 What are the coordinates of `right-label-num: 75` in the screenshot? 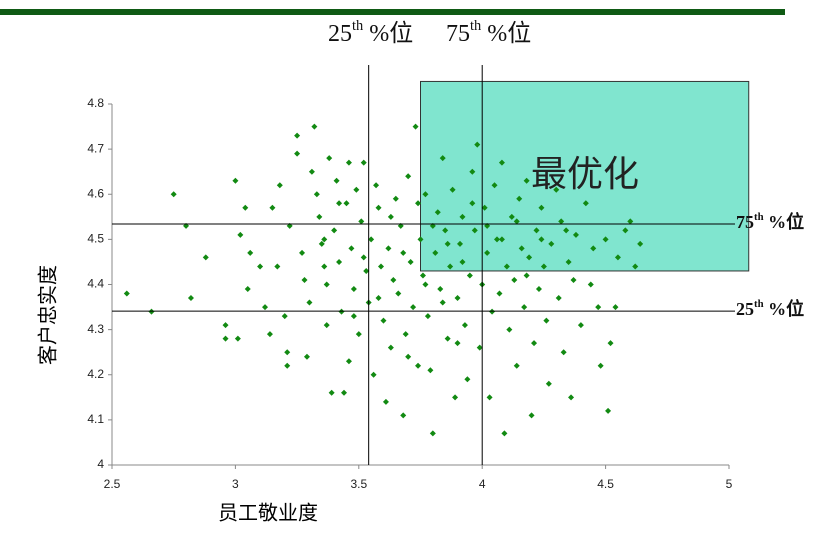 It's located at (745, 222).